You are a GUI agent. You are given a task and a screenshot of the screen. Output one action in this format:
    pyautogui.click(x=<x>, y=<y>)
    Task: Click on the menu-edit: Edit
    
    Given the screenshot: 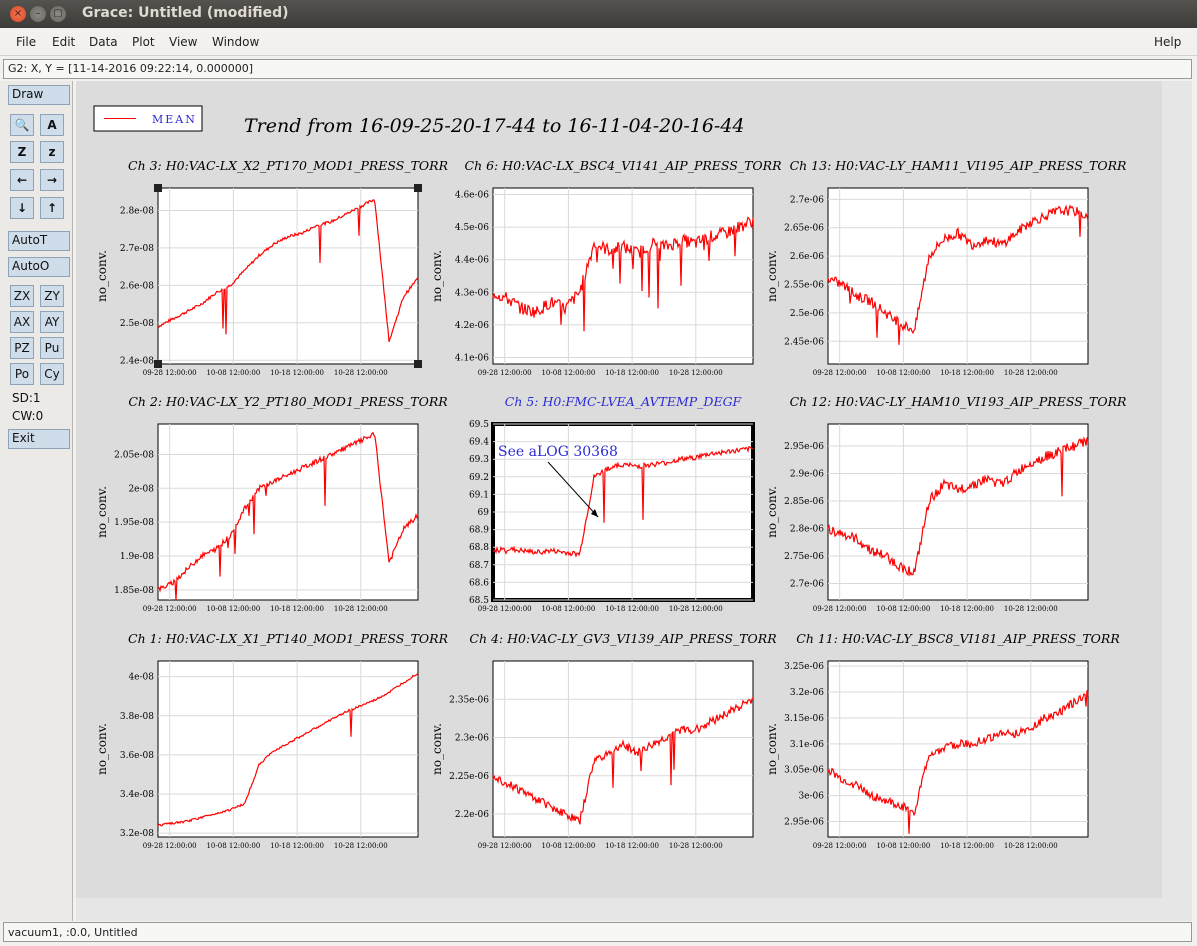 What is the action you would take?
    pyautogui.click(x=64, y=42)
    